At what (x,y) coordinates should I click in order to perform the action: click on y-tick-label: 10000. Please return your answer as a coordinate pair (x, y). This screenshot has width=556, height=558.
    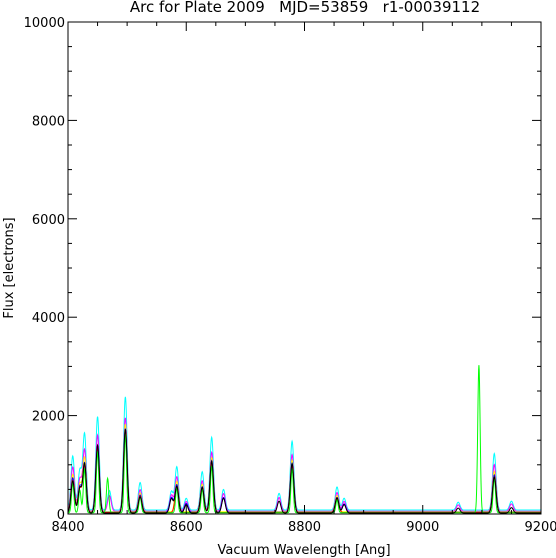
    Looking at the image, I should click on (44, 23).